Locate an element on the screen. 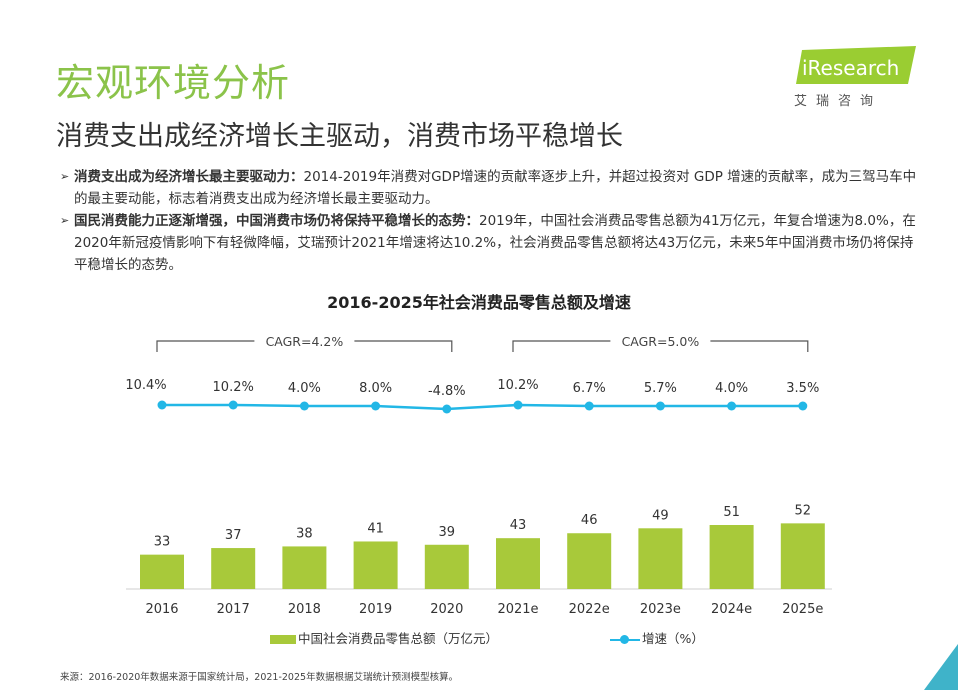 The height and width of the screenshot is (690, 958). bar-label-2017: 37 is located at coordinates (233, 535).